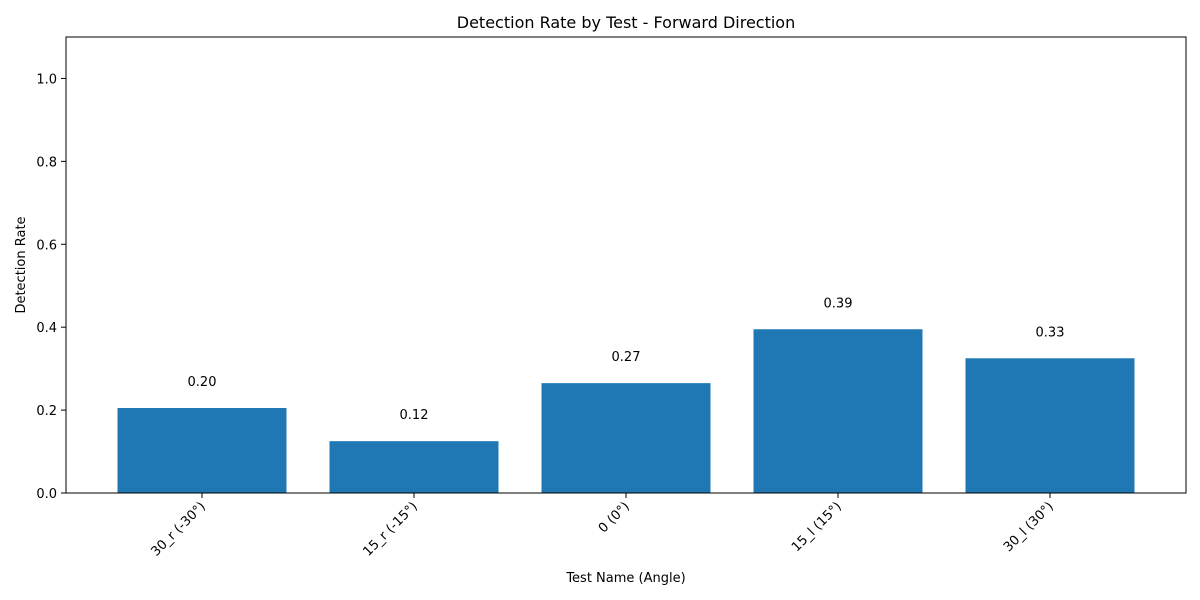  I want to click on y-tick-label: 0.4, so click(46, 328).